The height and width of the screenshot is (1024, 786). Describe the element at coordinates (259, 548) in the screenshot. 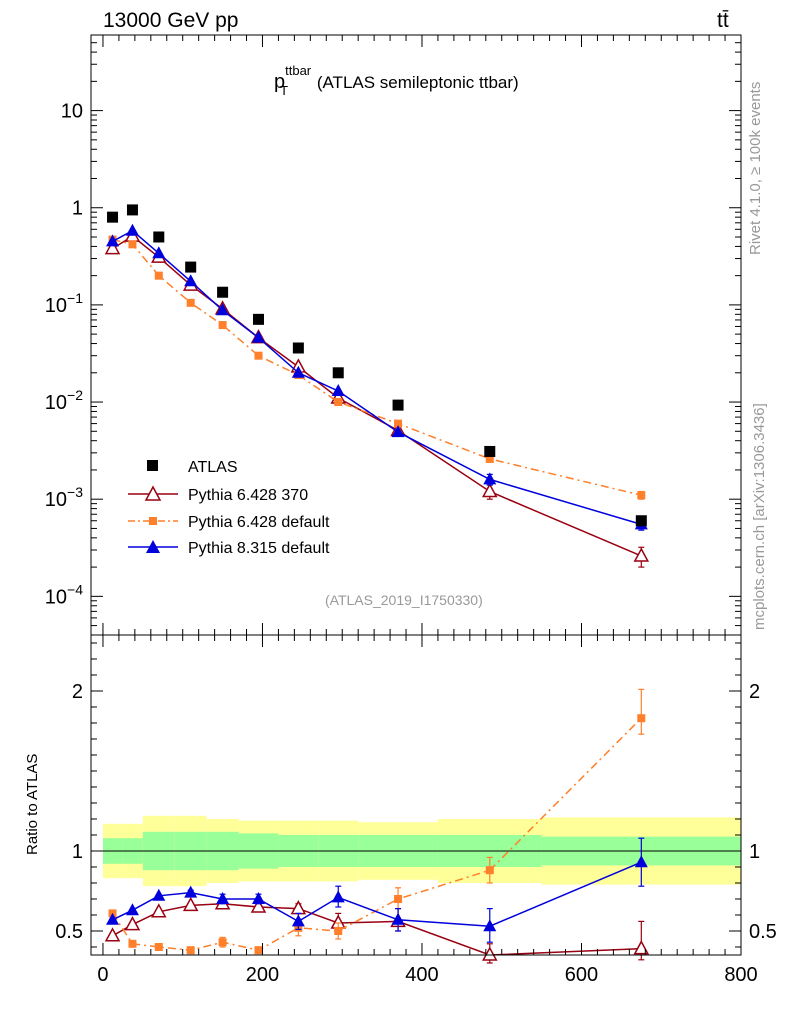

I see `legend-label-py8-default: Pythia 8.315 default` at that location.